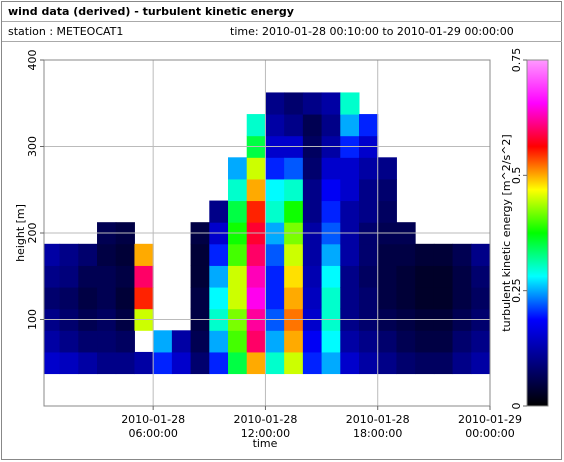 This screenshot has width=564, height=462. I want to click on x-axis-label: time, so click(265, 443).